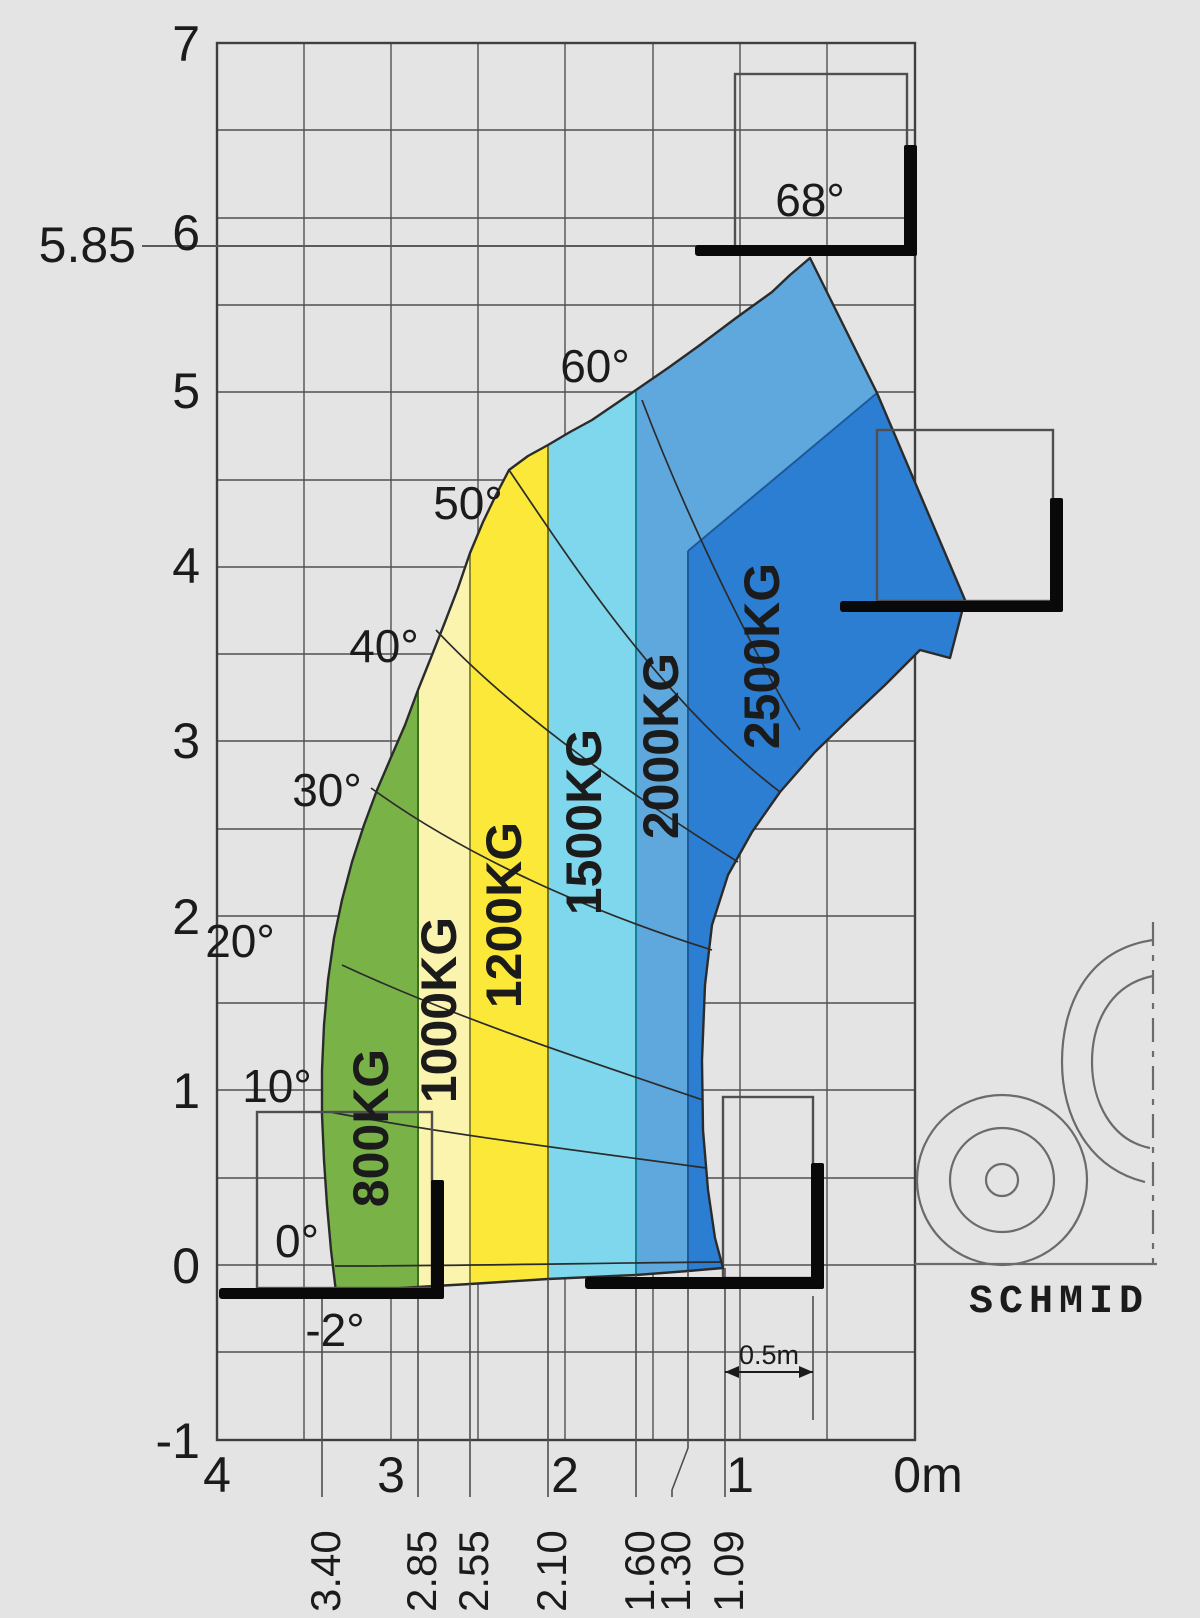 This screenshot has width=1200, height=1618. I want to click on angle-label-0: 0°, so click(297, 1241).